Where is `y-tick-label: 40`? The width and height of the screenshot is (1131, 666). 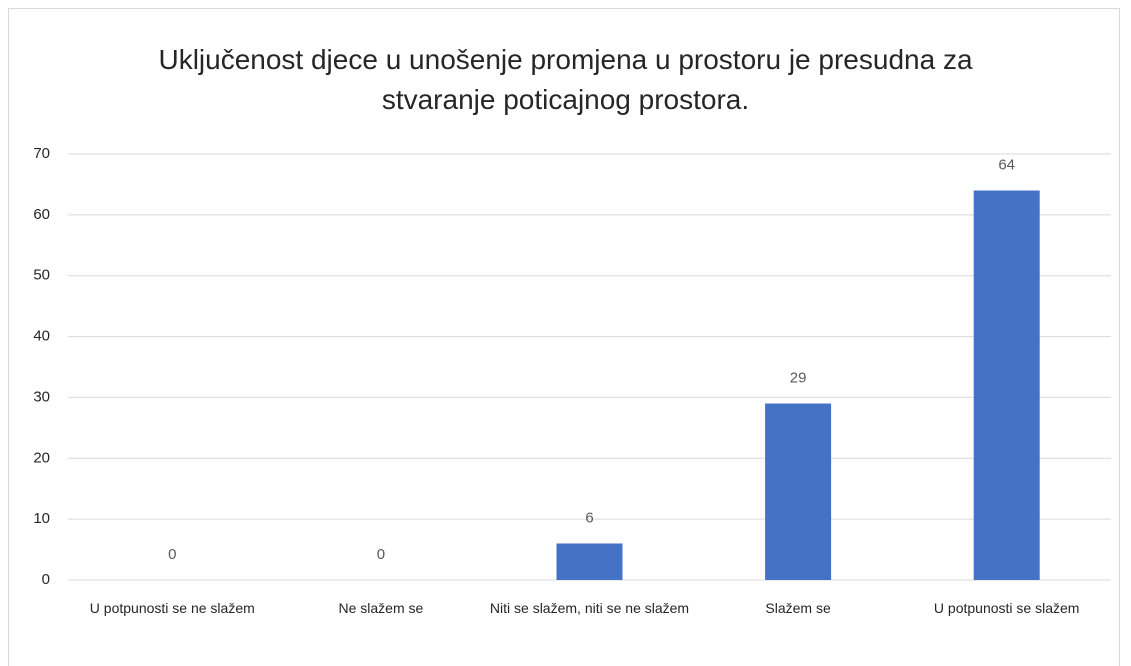 y-tick-label: 40 is located at coordinates (41, 336).